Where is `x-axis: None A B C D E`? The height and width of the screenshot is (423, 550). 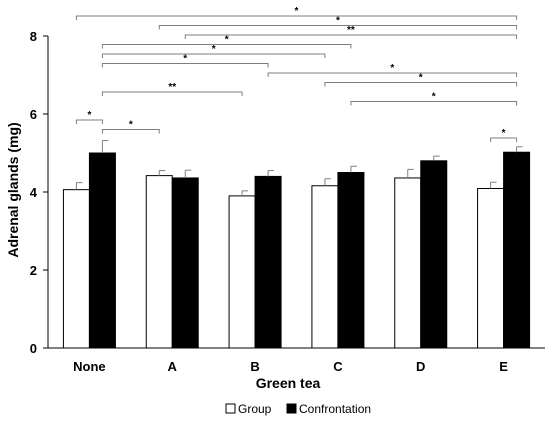
x-axis: None A B C D E is located at coordinates (296, 360).